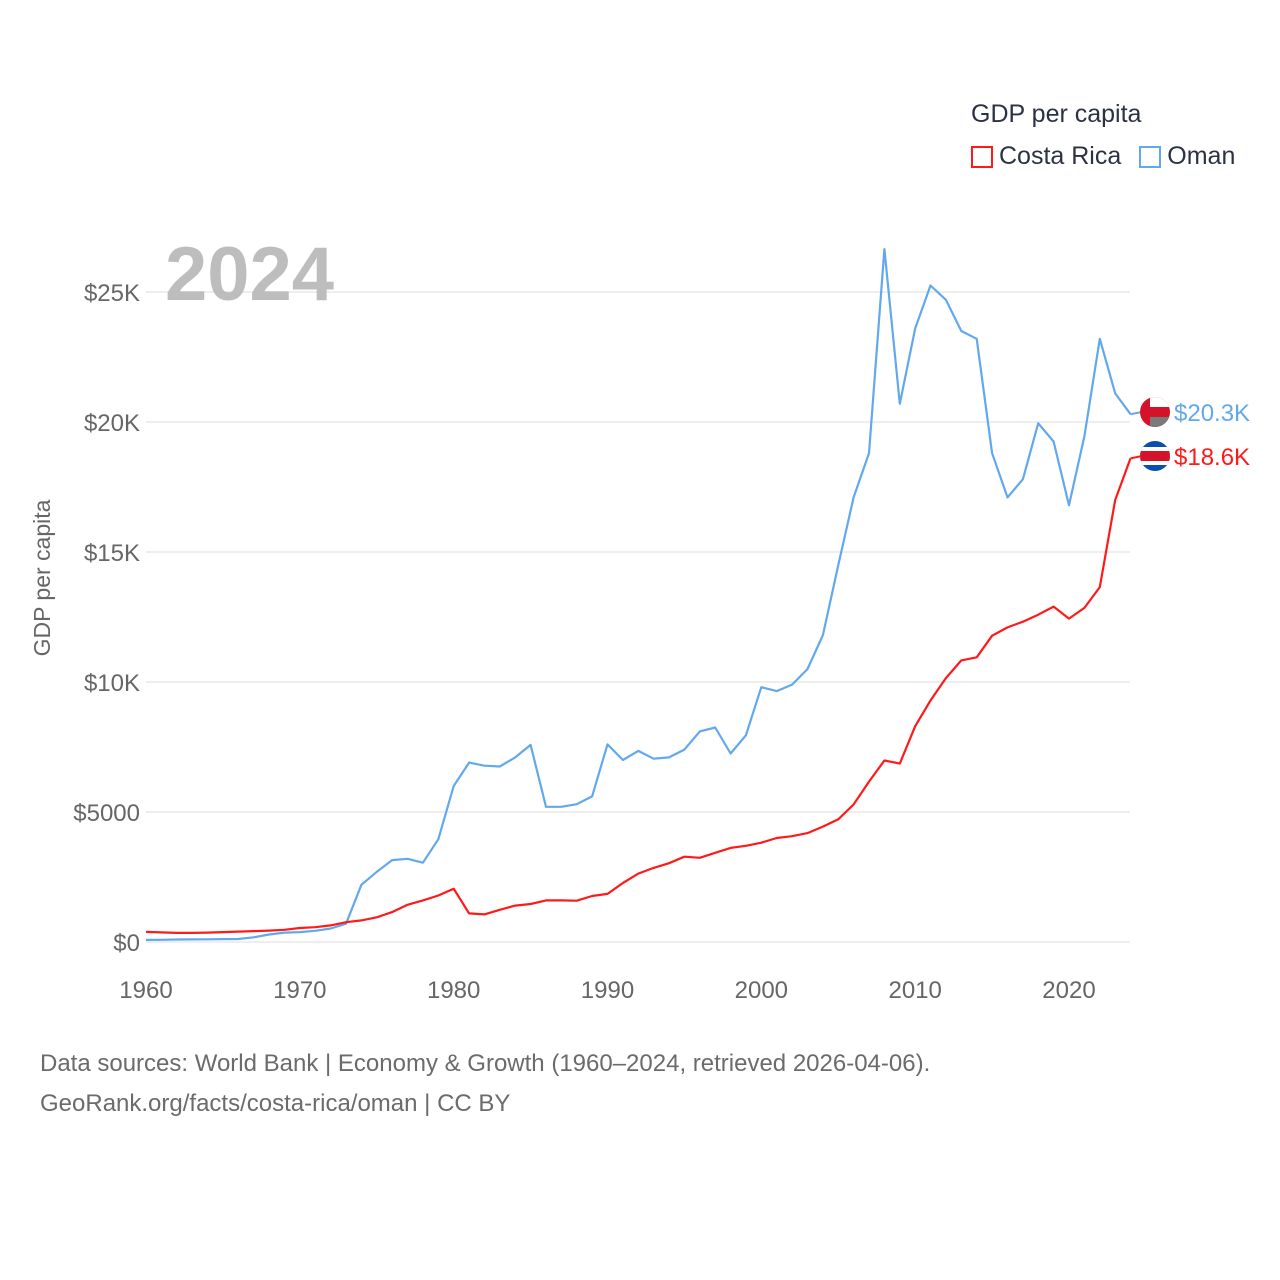 The image size is (1280, 1280). Describe the element at coordinates (1201, 156) in the screenshot. I see `legend-label: Oman` at that location.